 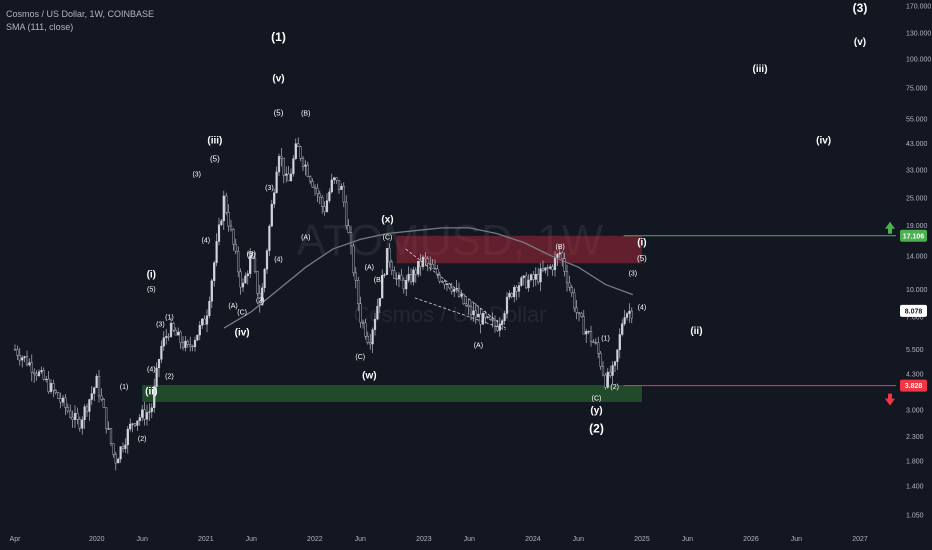 I want to click on price-tick: 25.000, so click(x=917, y=198).